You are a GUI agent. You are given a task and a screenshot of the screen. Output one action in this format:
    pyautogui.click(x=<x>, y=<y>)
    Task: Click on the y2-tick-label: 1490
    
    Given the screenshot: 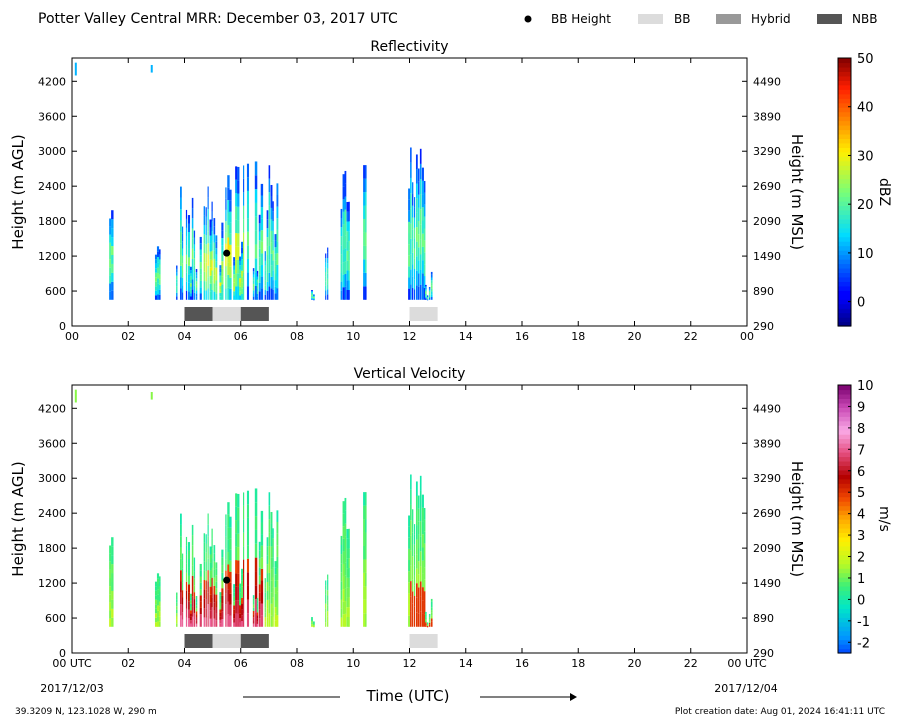 What is the action you would take?
    pyautogui.click(x=767, y=256)
    